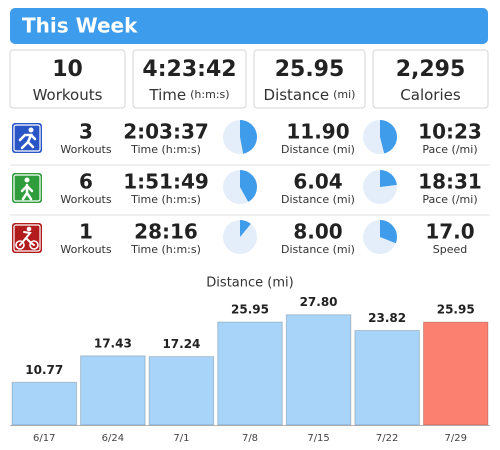 This screenshot has height=450, width=500. I want to click on summary-label: Workouts, so click(68, 95).